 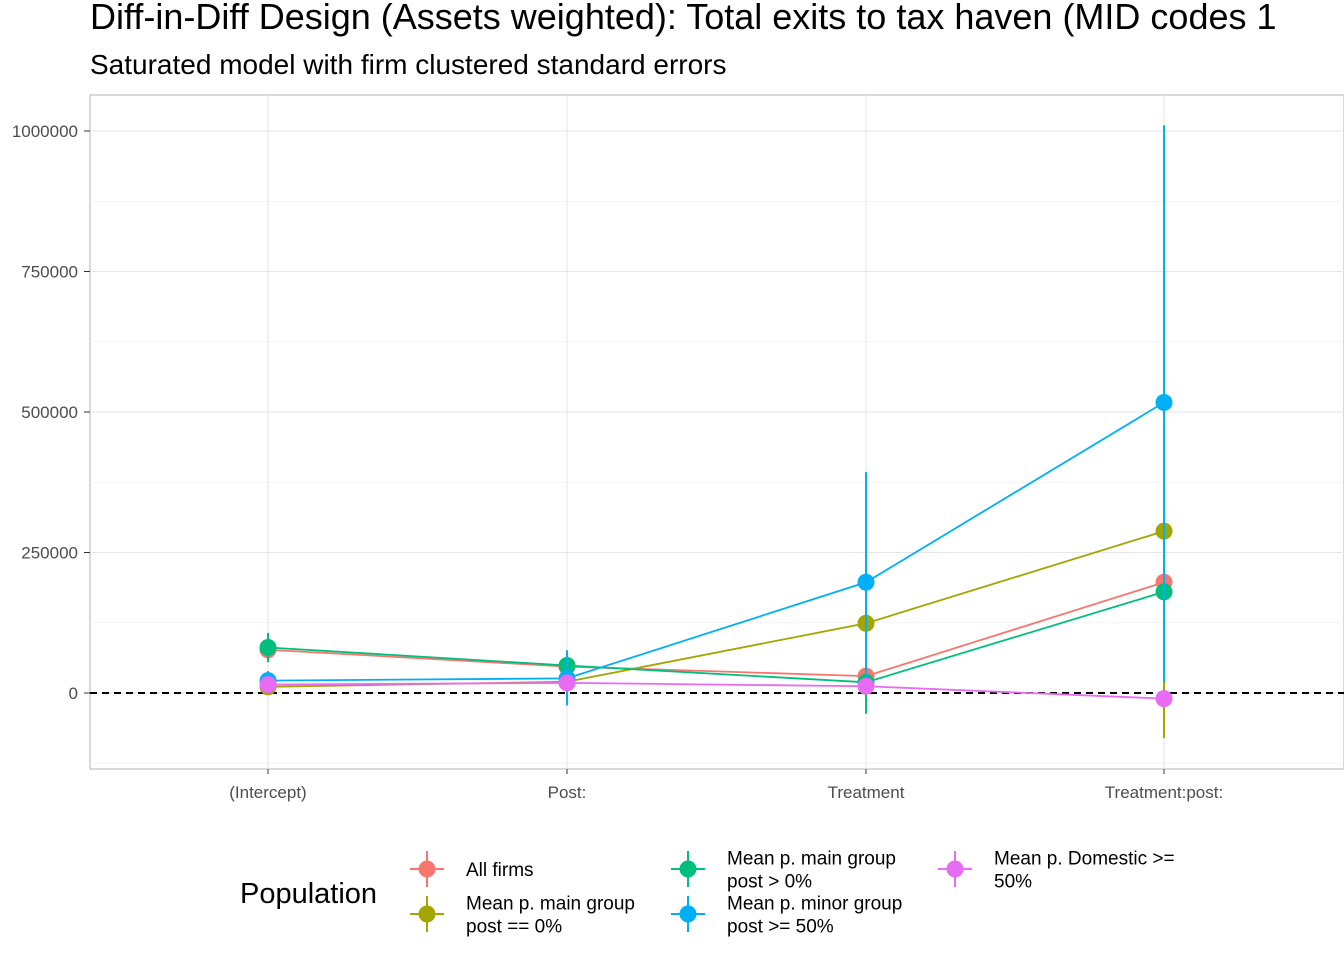 What do you see at coordinates (769, 882) in the screenshot?
I see `legend-label: post > 0%` at bounding box center [769, 882].